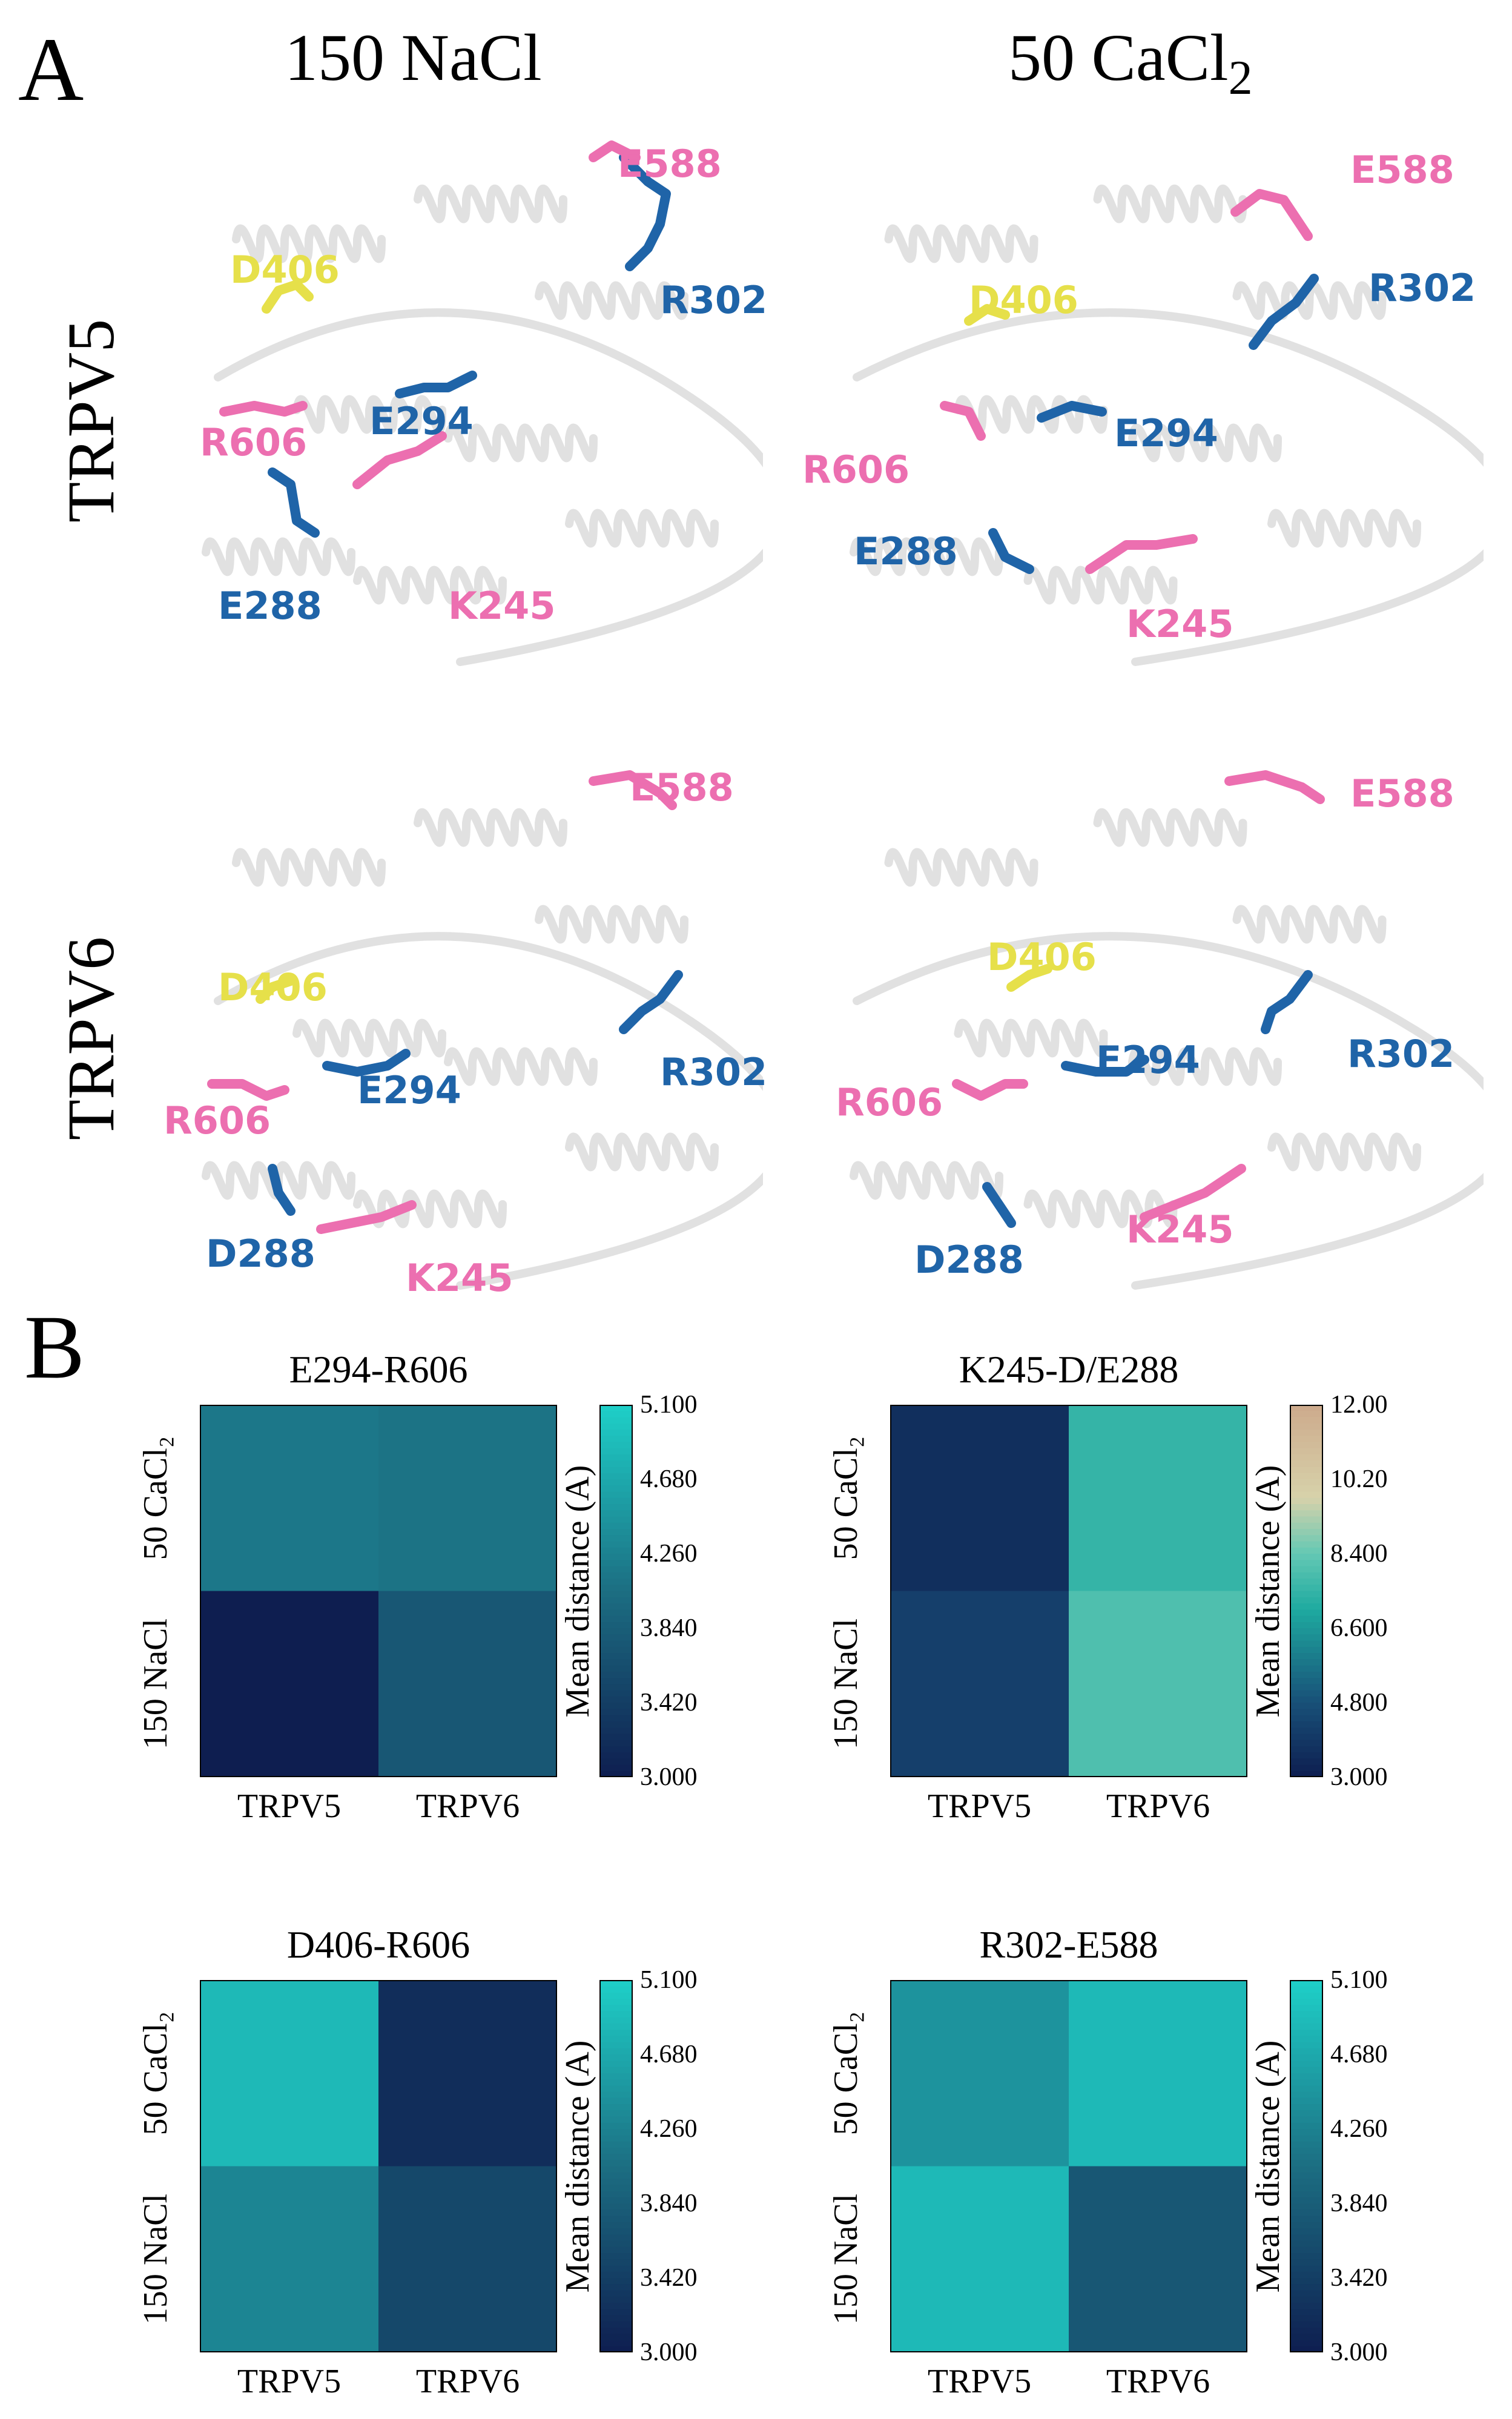 The height and width of the screenshot is (2419, 1512). I want to click on colorbar-tick-label: 4.680, so click(1359, 2054).